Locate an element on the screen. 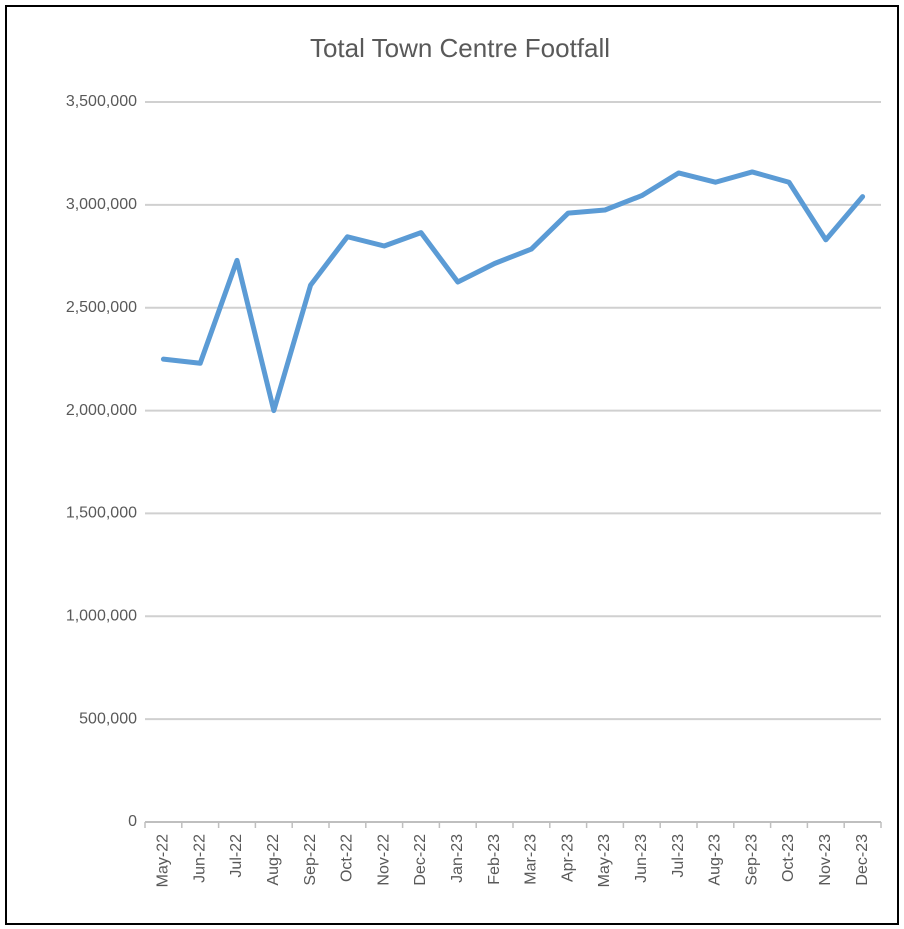 The width and height of the screenshot is (904, 929). y-tick-label: 2,000,000 is located at coordinates (101, 410).